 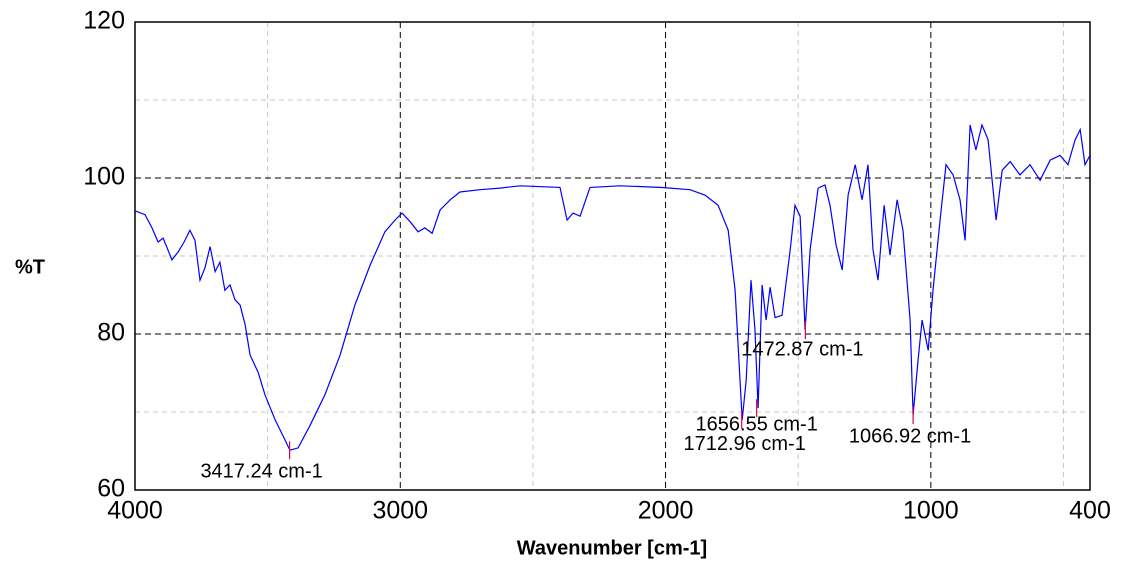 I want to click on x-tick-label: 3000, so click(x=400, y=511).